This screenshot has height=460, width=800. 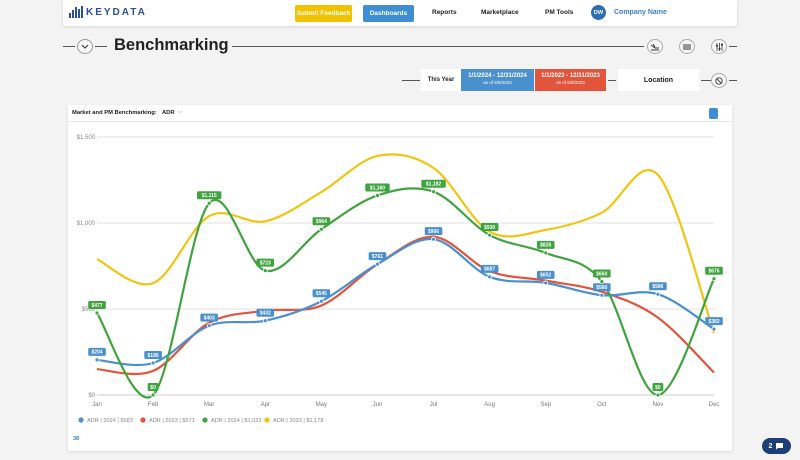 I want to click on range-2023-dates: 1/1/2023 - 12/31/2023, so click(x=570, y=76).